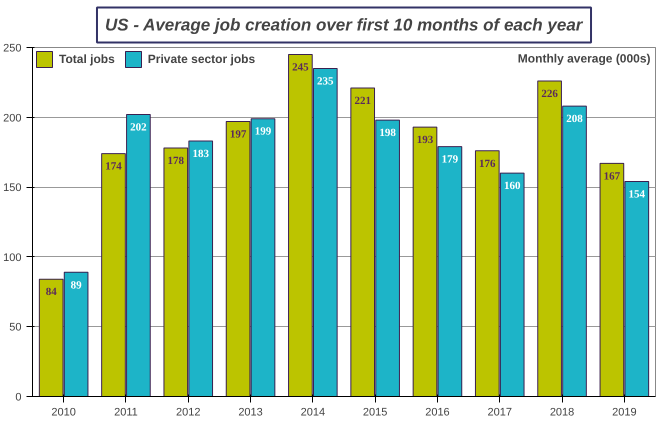 The height and width of the screenshot is (422, 669). Describe the element at coordinates (575, 119) in the screenshot. I see `data-label: 208` at that location.